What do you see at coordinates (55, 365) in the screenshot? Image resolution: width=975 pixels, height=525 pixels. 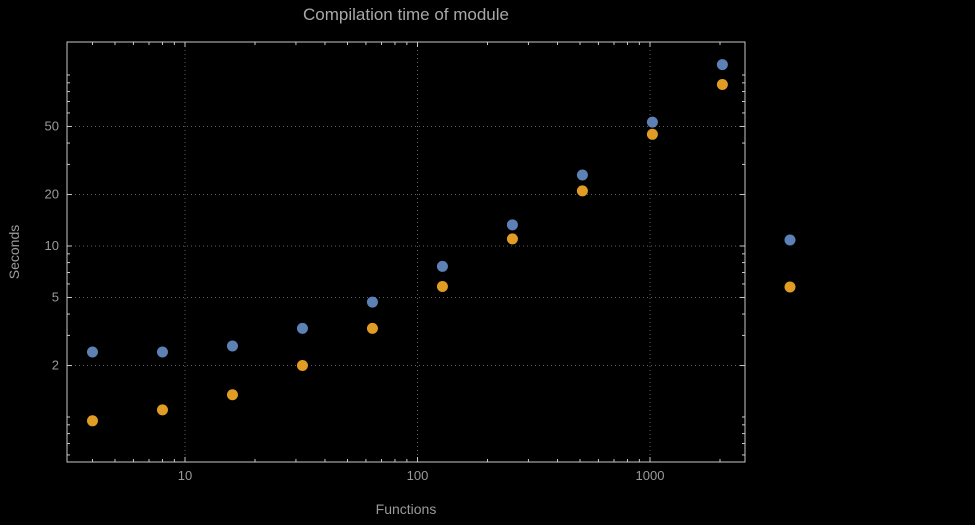 I see `y-tick-label: 2` at bounding box center [55, 365].